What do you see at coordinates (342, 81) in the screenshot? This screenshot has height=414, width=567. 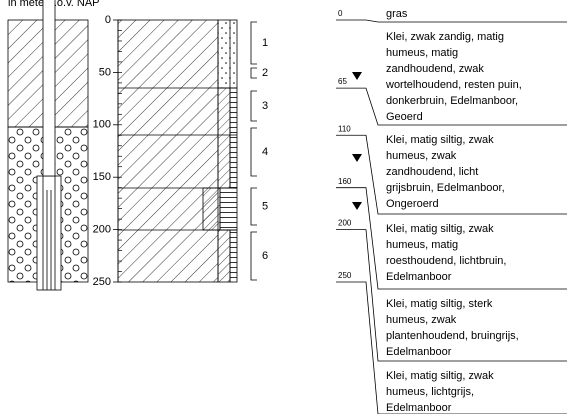 I see `depth-label: 65` at bounding box center [342, 81].